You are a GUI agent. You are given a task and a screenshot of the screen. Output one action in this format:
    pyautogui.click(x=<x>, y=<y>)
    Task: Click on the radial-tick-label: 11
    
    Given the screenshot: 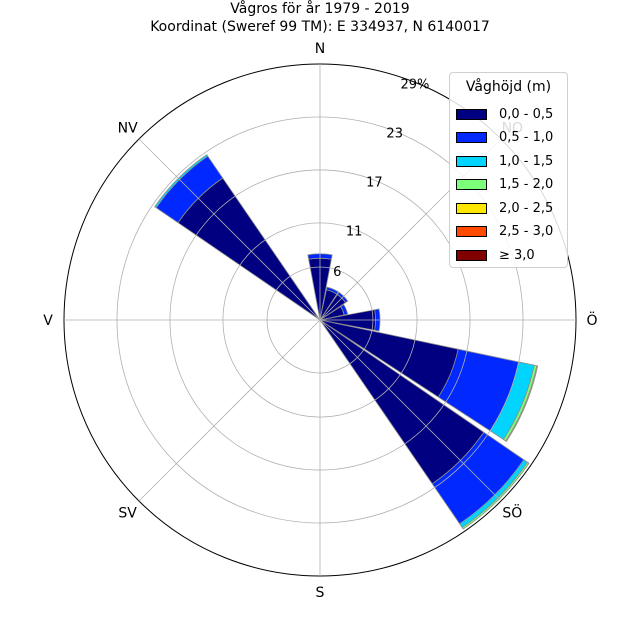 What is the action you would take?
    pyautogui.click(x=354, y=231)
    